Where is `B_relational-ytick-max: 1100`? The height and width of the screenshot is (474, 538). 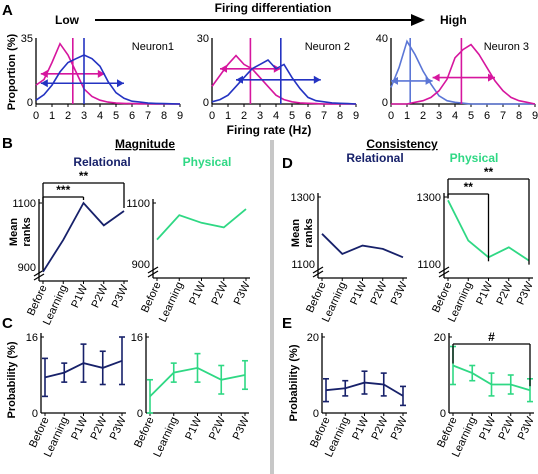 B_relational-ytick-max: 1100 is located at coordinates (24, 204).